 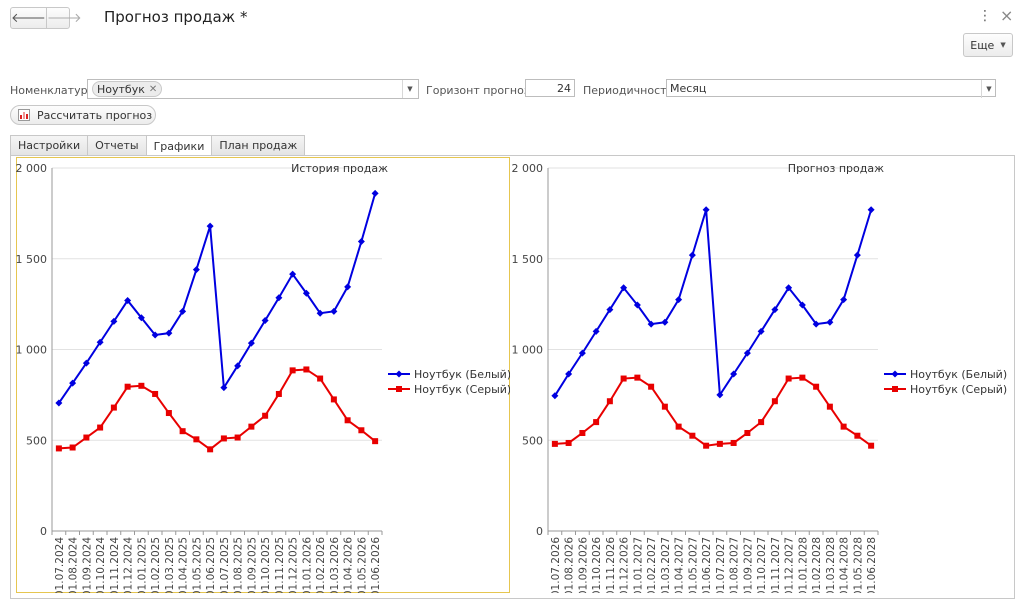 I want to click on remove-token-icon: ✕, so click(x=153, y=89).